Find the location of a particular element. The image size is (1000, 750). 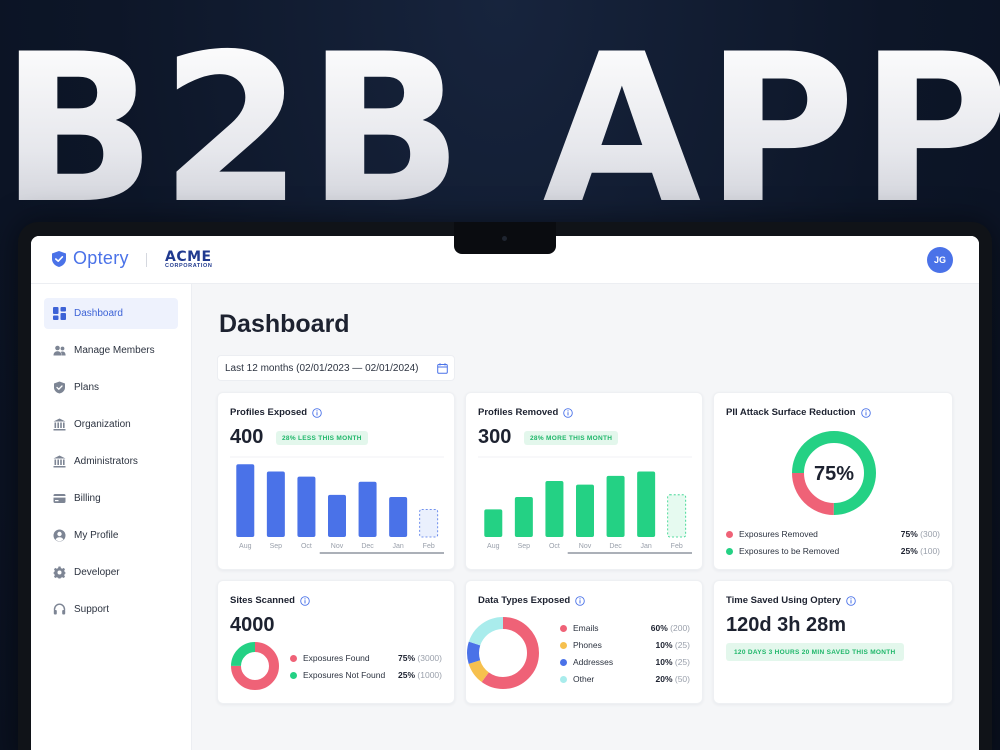

headset-icon is located at coordinates (59, 609).